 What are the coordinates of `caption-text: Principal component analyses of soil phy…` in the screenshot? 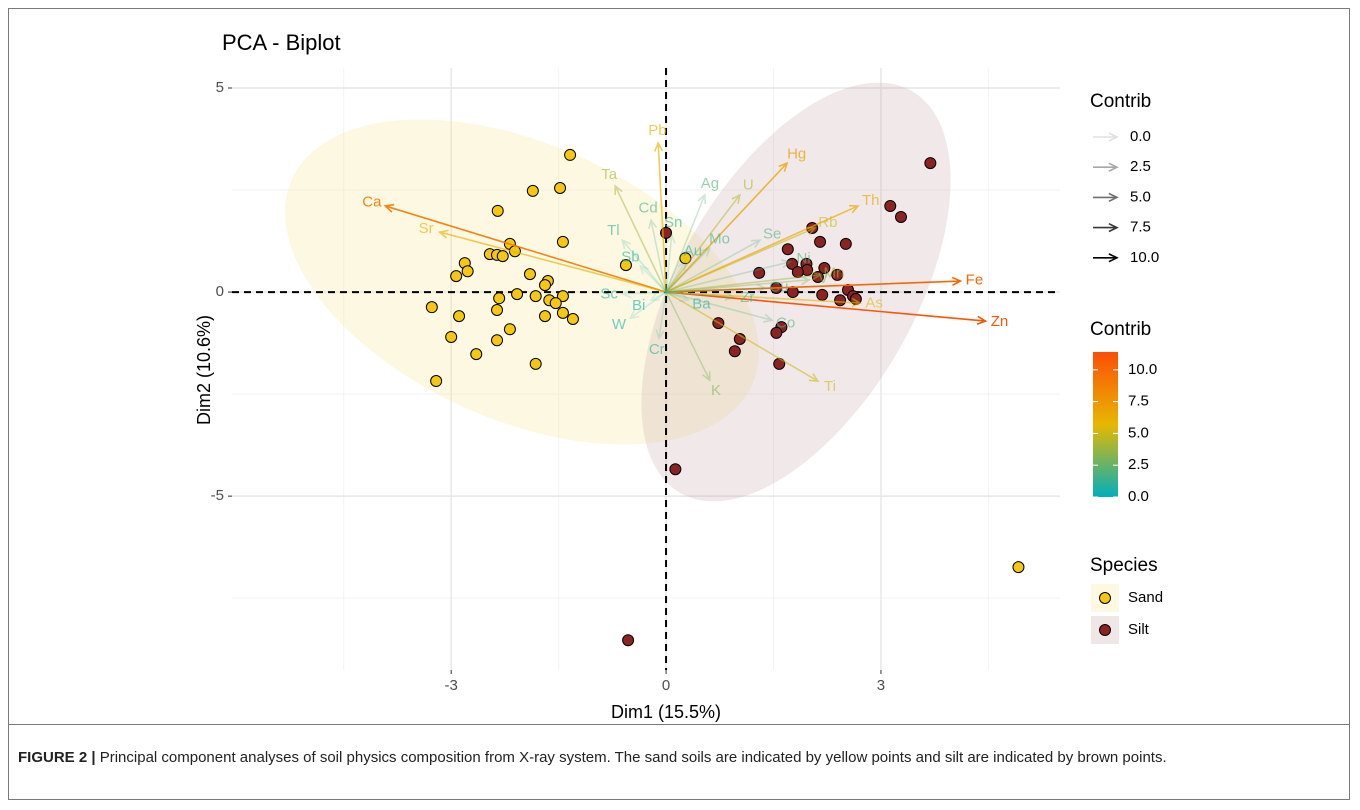 It's located at (633, 757).